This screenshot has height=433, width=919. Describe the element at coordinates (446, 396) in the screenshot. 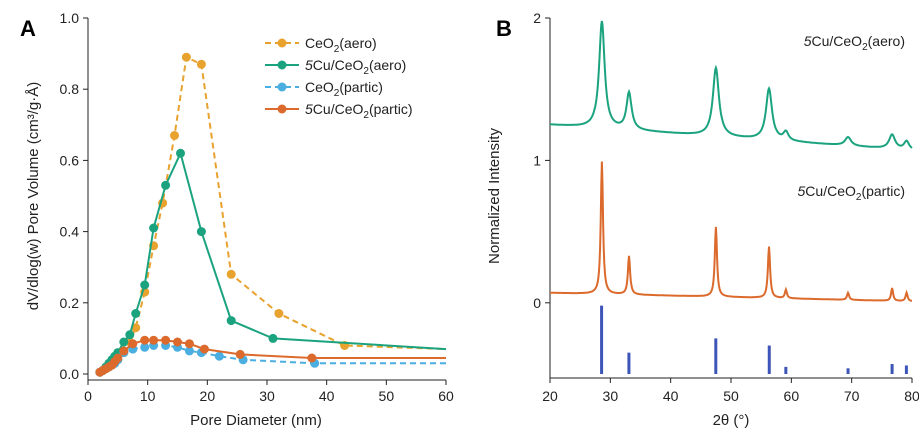

I see `panel-a-x-tick-label: 60` at that location.